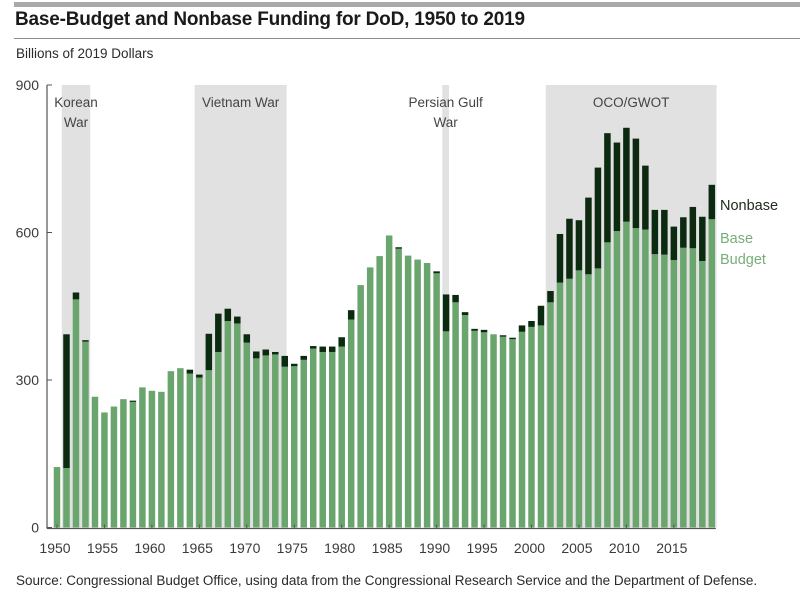  What do you see at coordinates (28, 233) in the screenshot?
I see `y-tick-label: 600` at bounding box center [28, 233].